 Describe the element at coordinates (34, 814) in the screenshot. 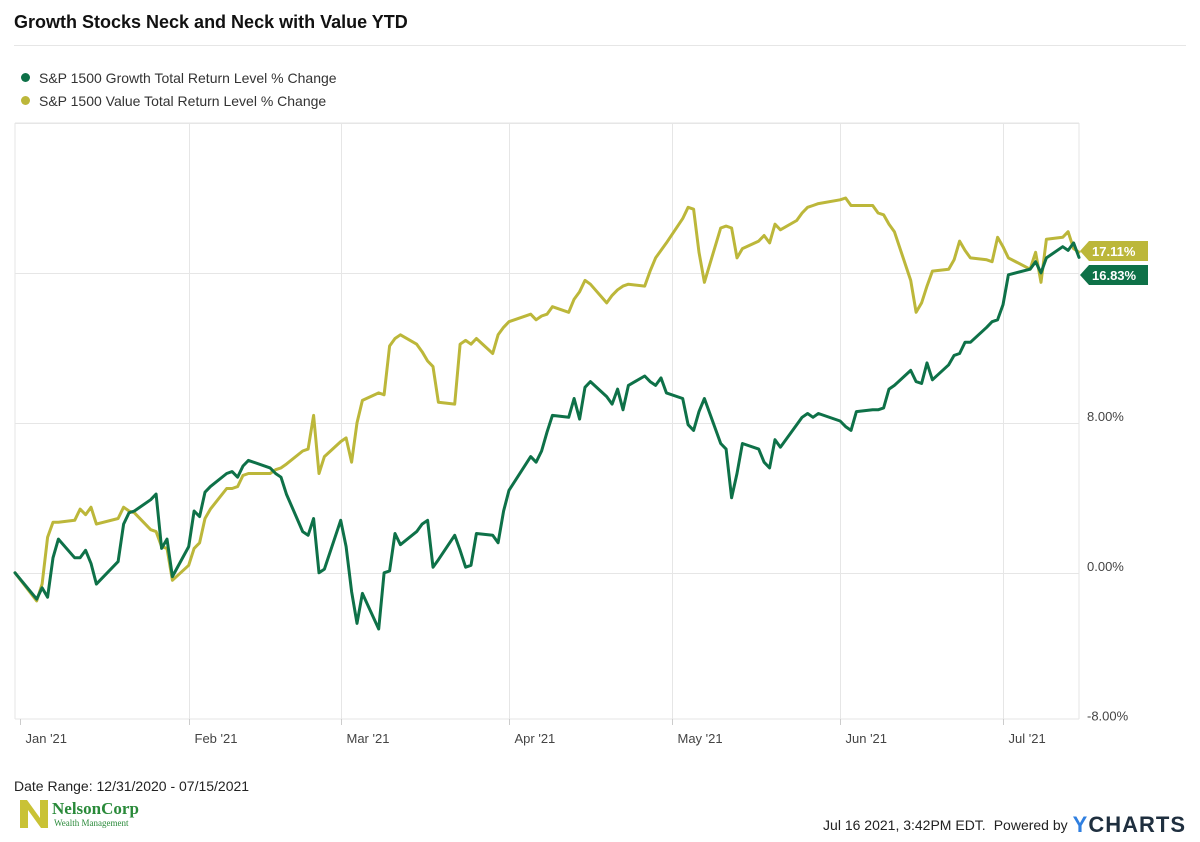

I see `logo-mark-icon` at that location.